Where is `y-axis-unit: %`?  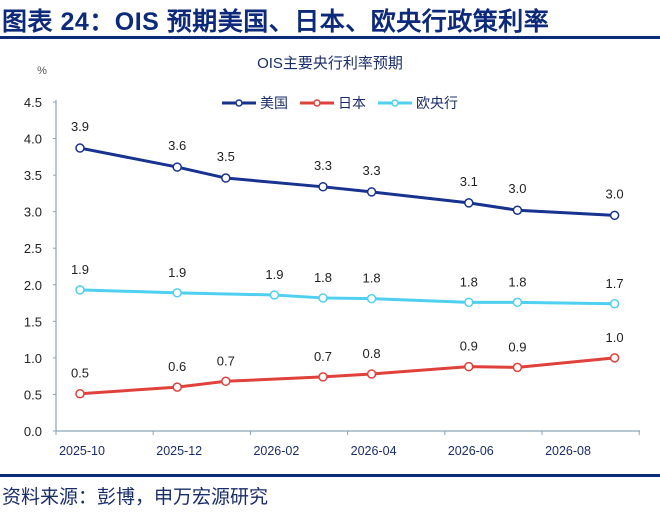
y-axis-unit: % is located at coordinates (42, 71).